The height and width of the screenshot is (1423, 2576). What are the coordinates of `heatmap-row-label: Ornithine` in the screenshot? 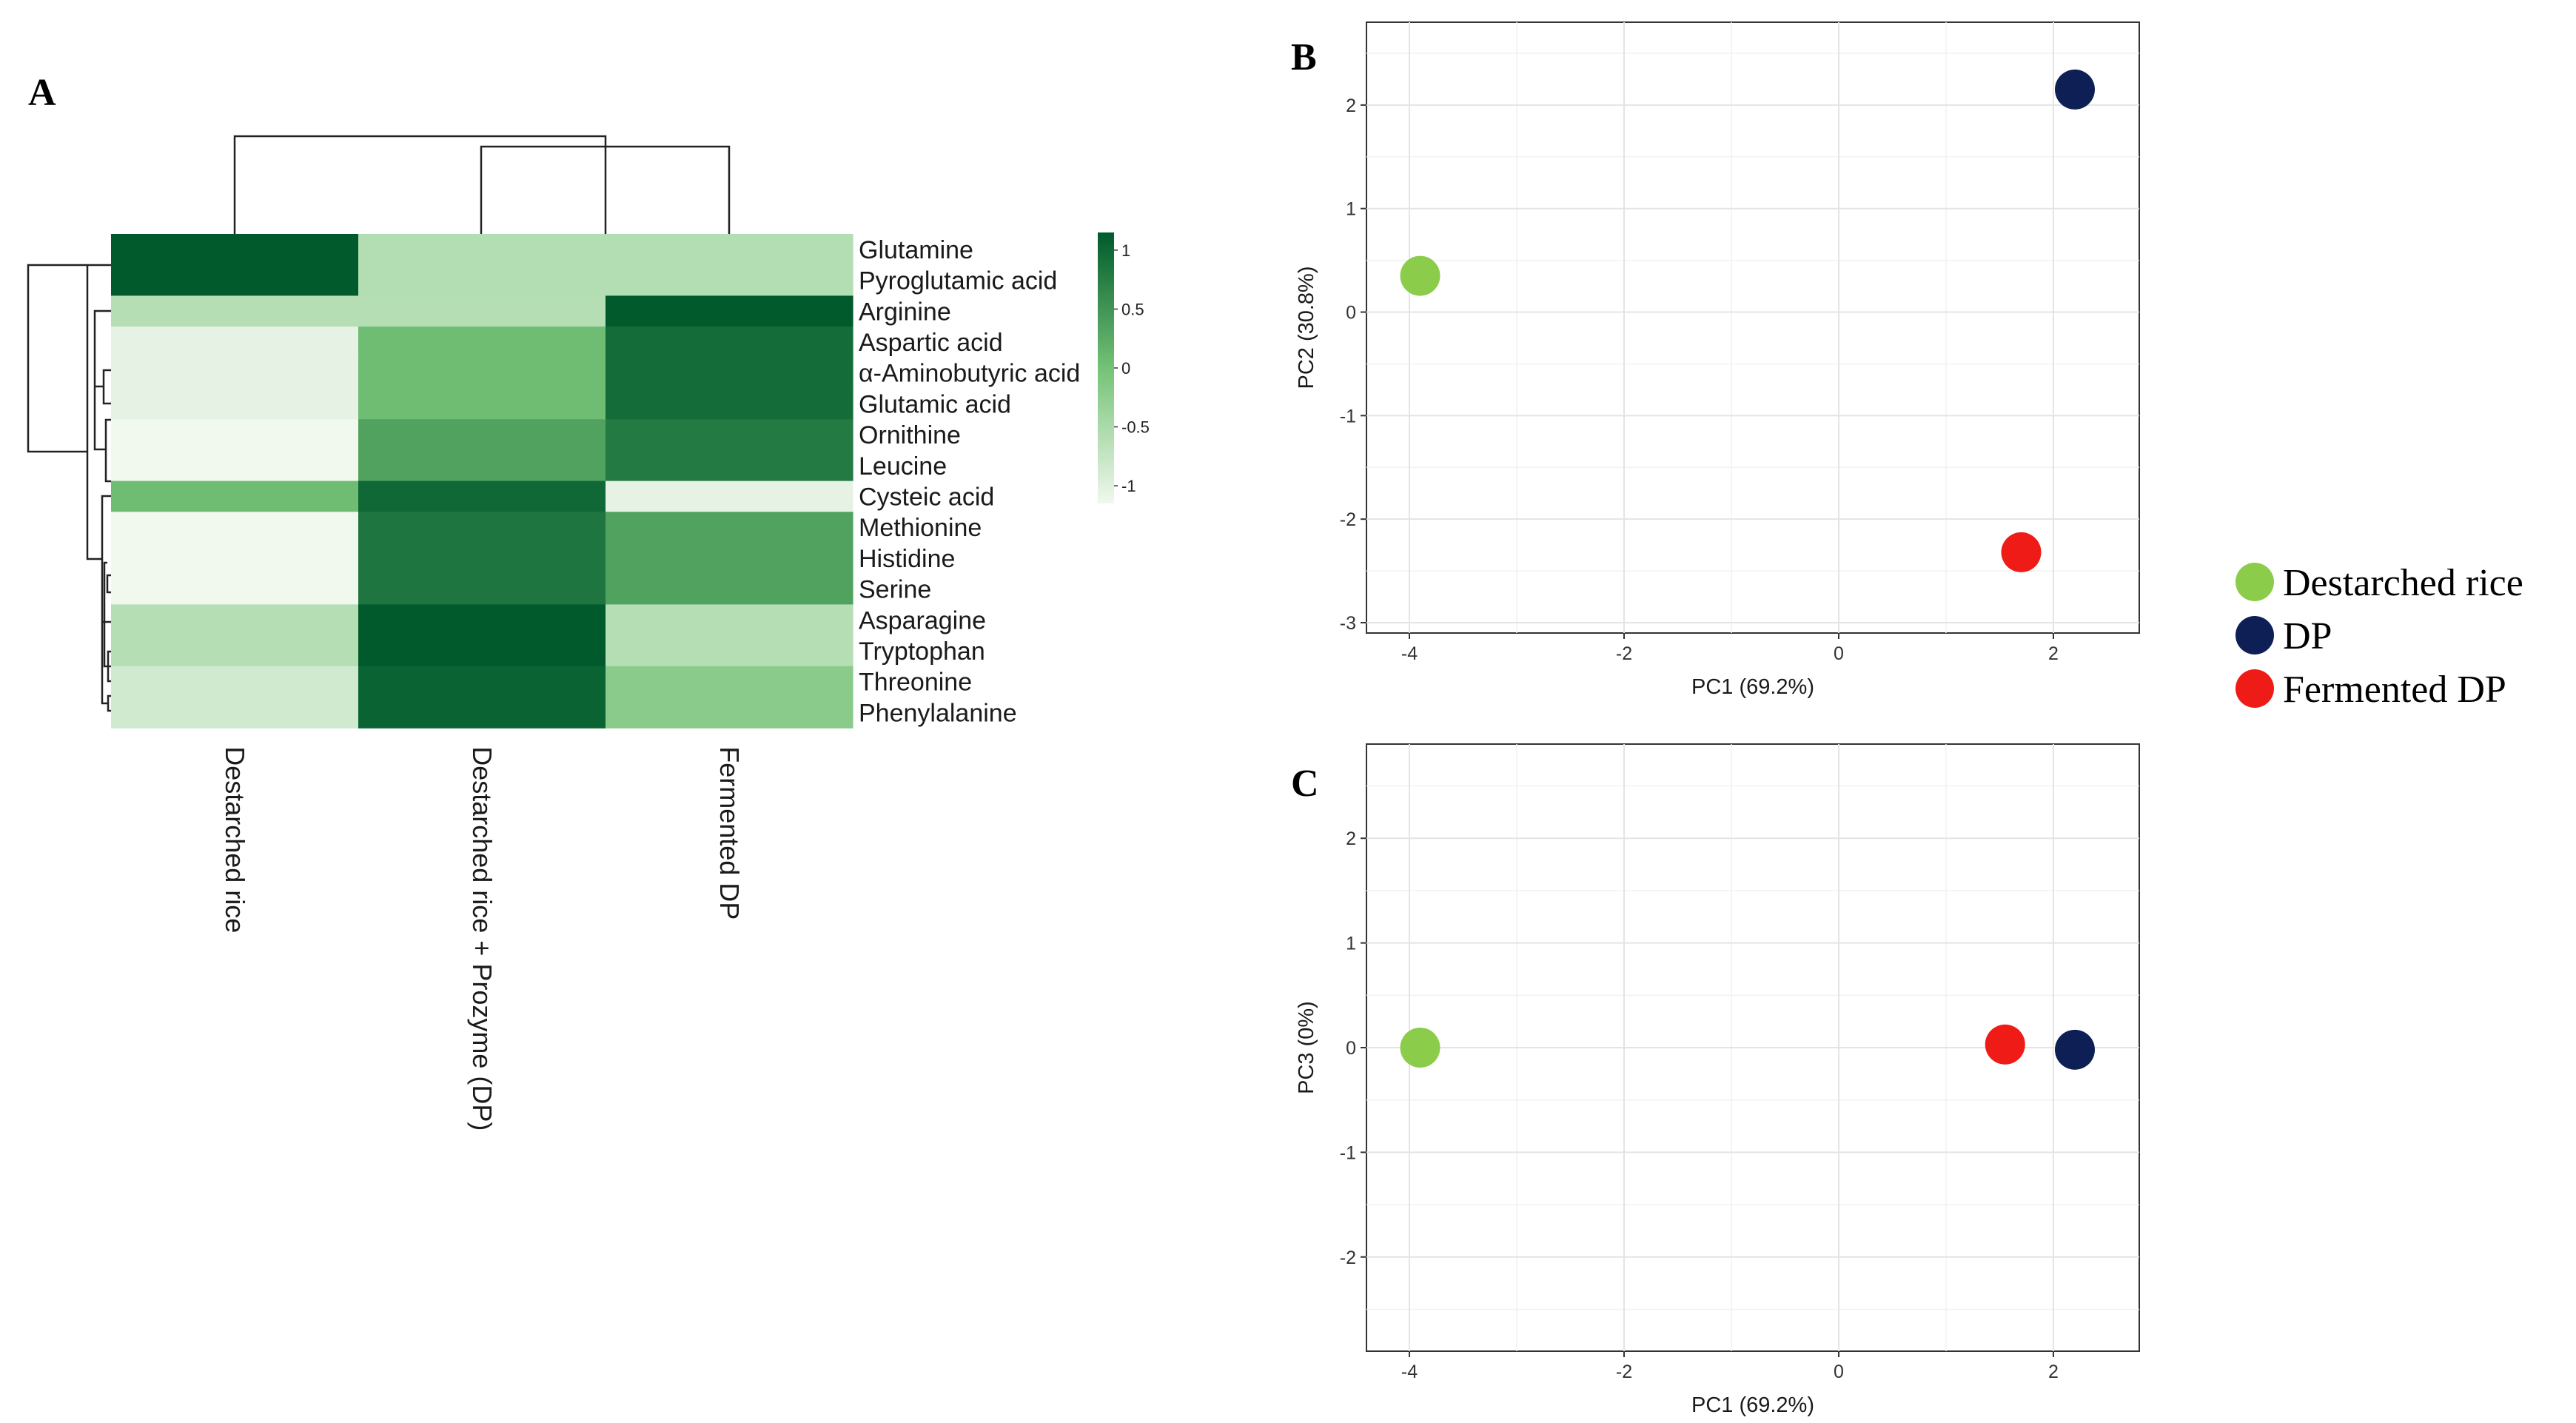 It's located at (910, 435).